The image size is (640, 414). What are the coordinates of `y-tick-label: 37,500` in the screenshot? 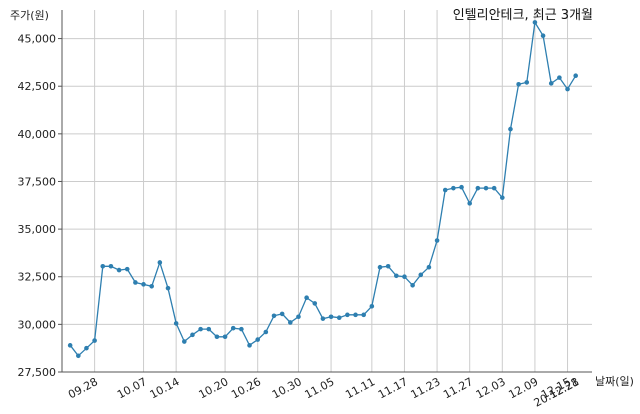 It's located at (37, 181).